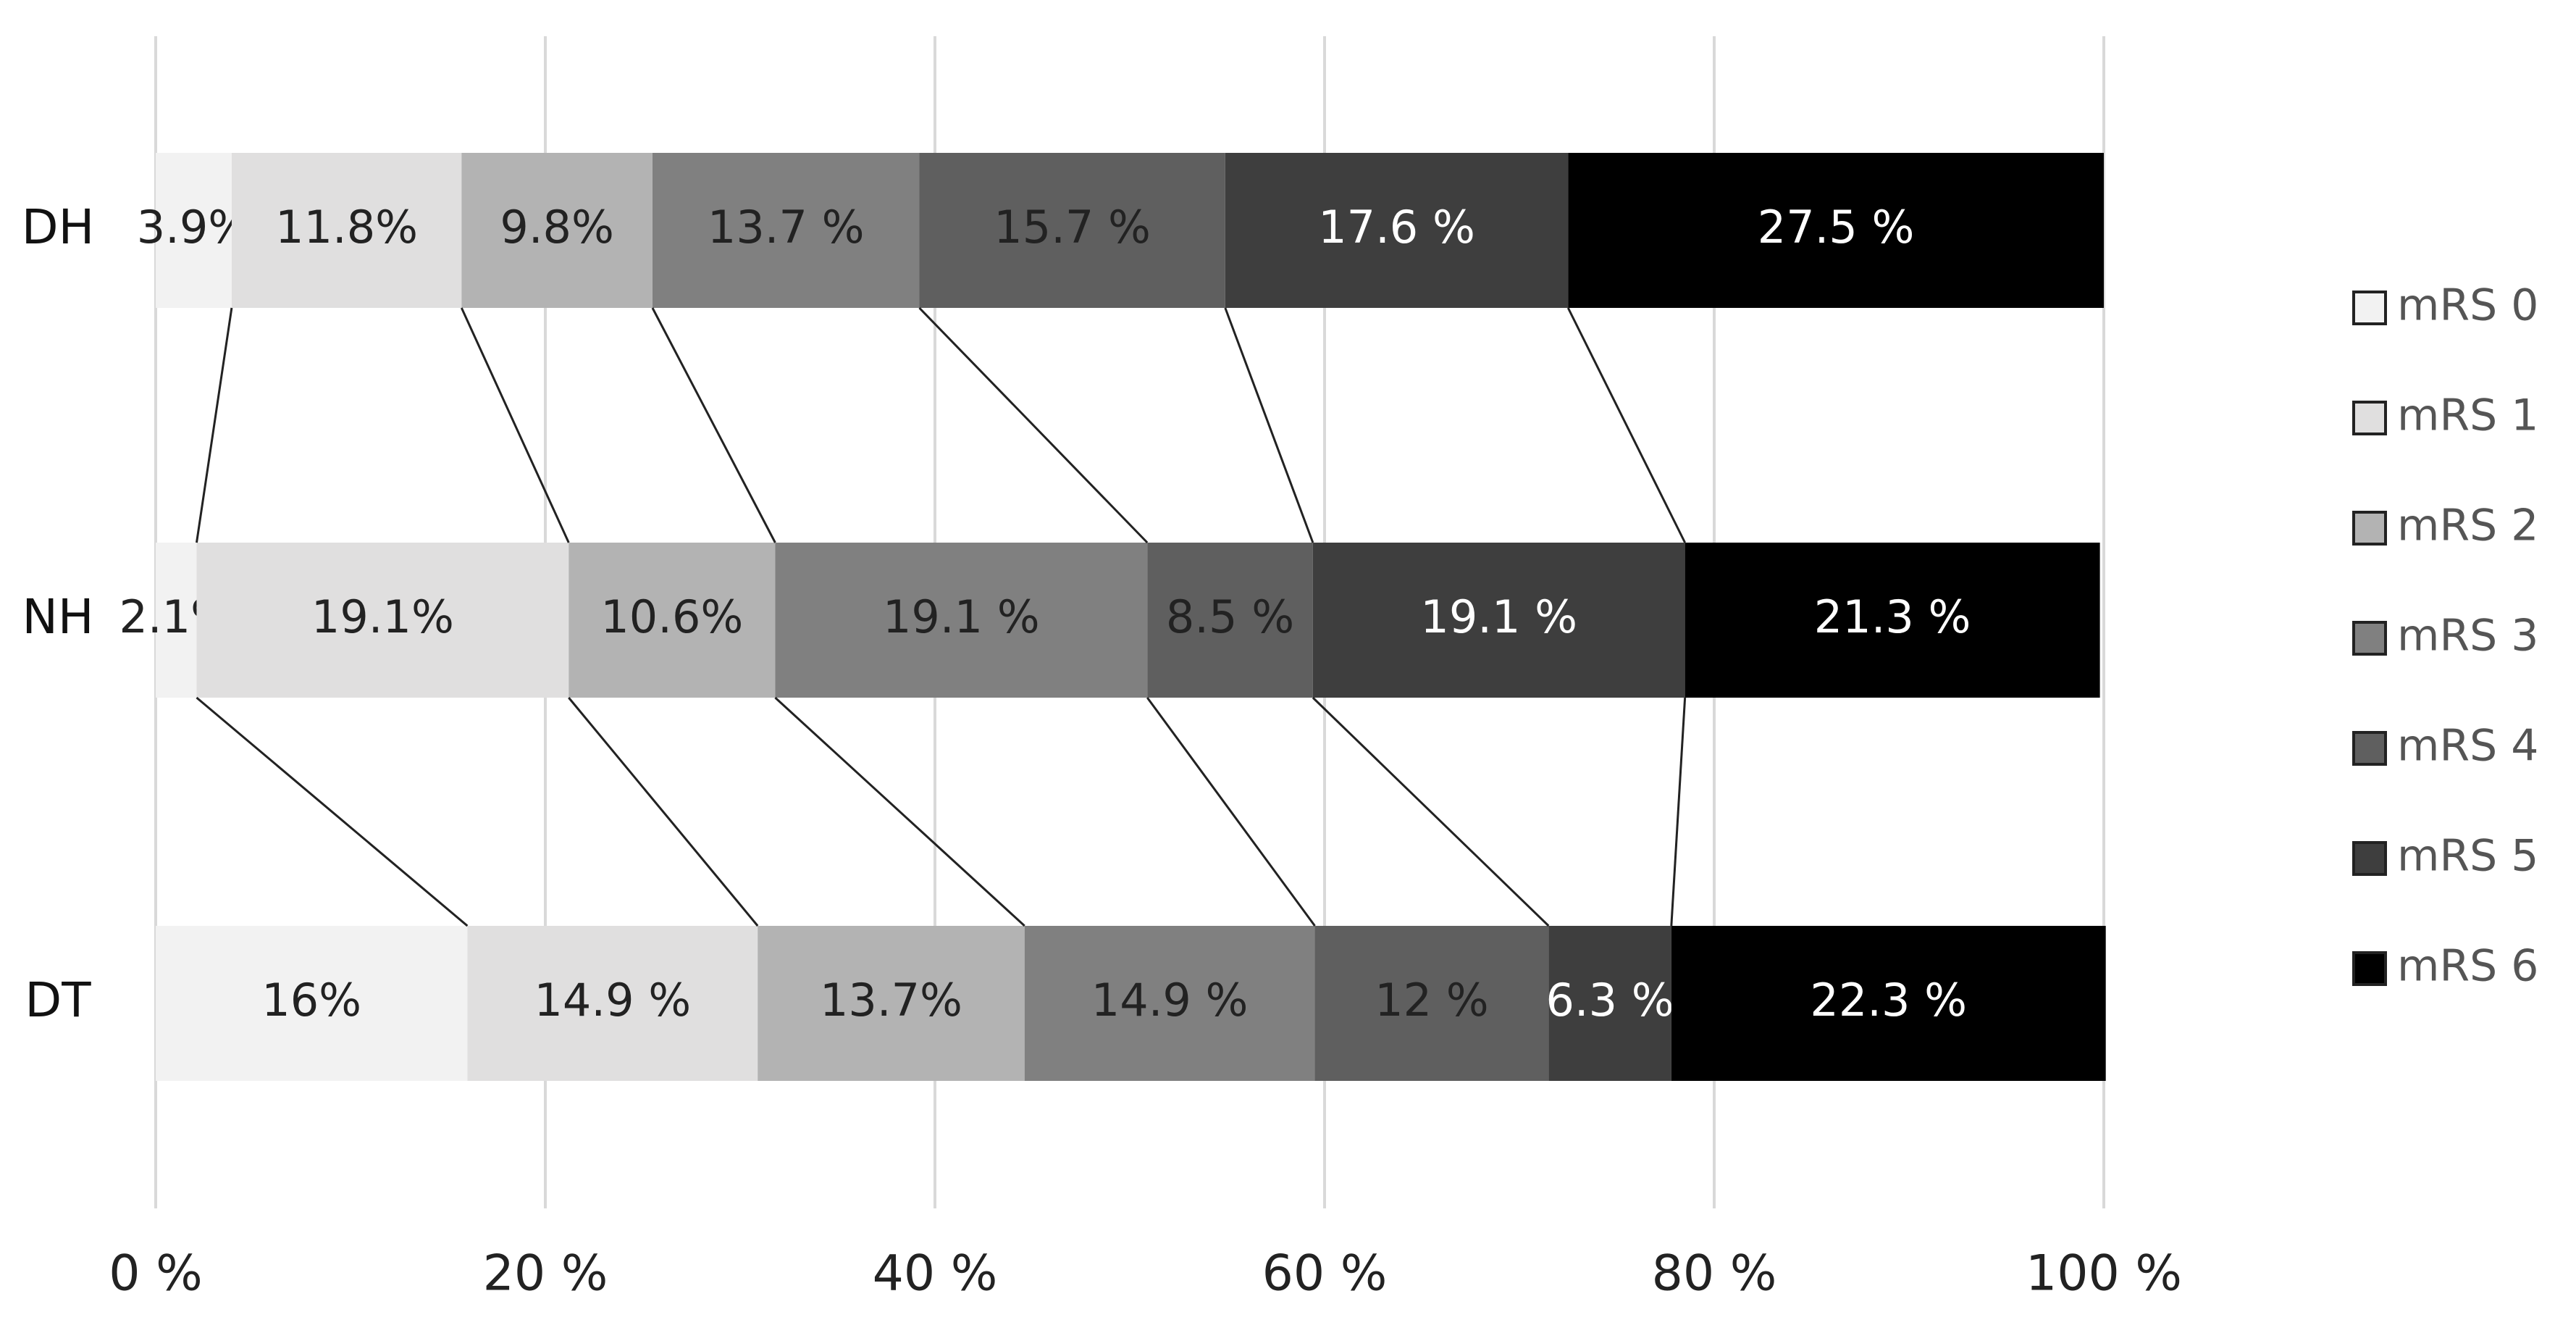 The image size is (2576, 1333). Describe the element at coordinates (2467, 305) in the screenshot. I see `legend-label: mRS 0` at that location.